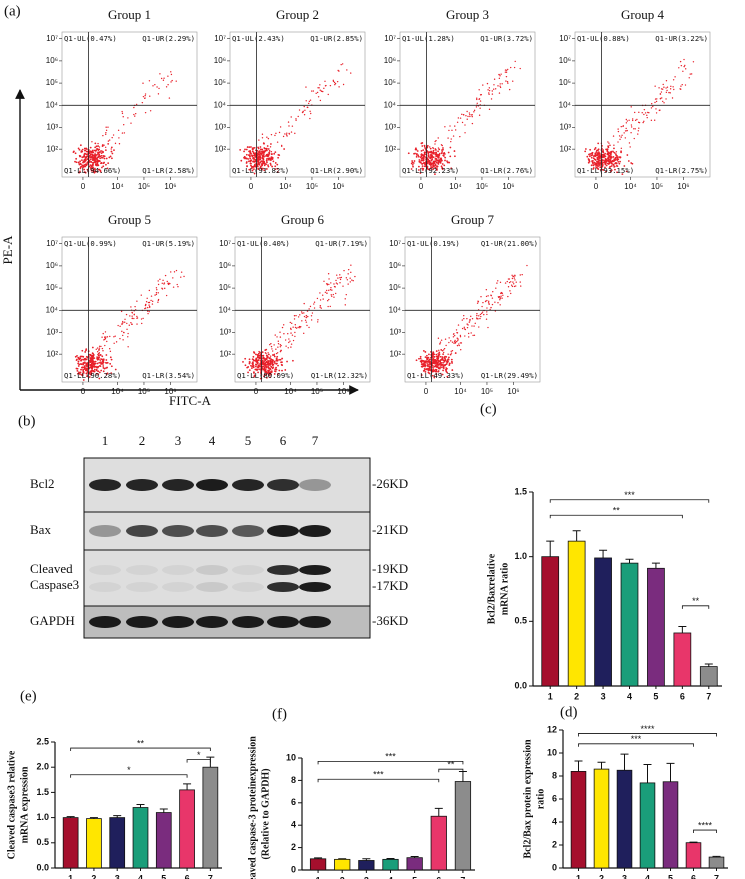  I want to click on quadrant-label: Q1-LR(12.32%), so click(339, 375).